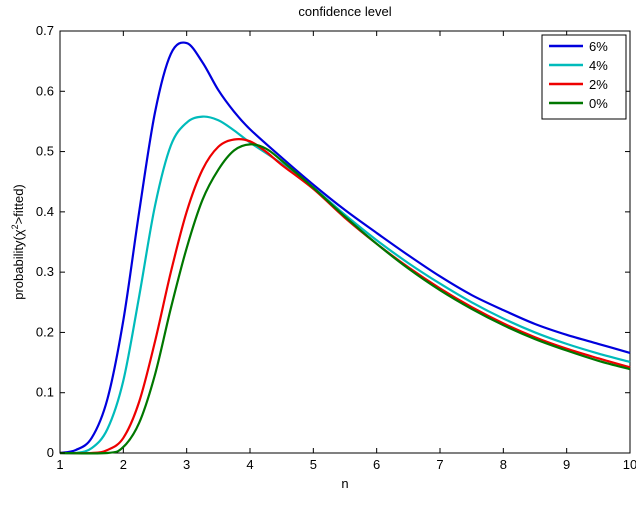 The width and height of the screenshot is (636, 518). What do you see at coordinates (598, 103) in the screenshot?
I see `legend-label: 0%` at bounding box center [598, 103].